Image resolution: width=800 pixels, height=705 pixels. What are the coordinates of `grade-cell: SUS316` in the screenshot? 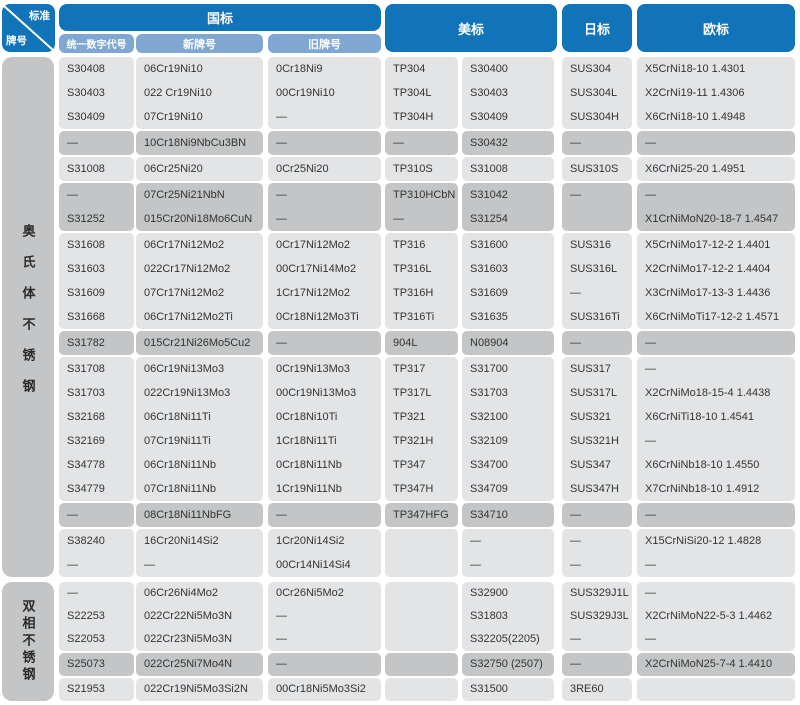 It's located at (590, 245).